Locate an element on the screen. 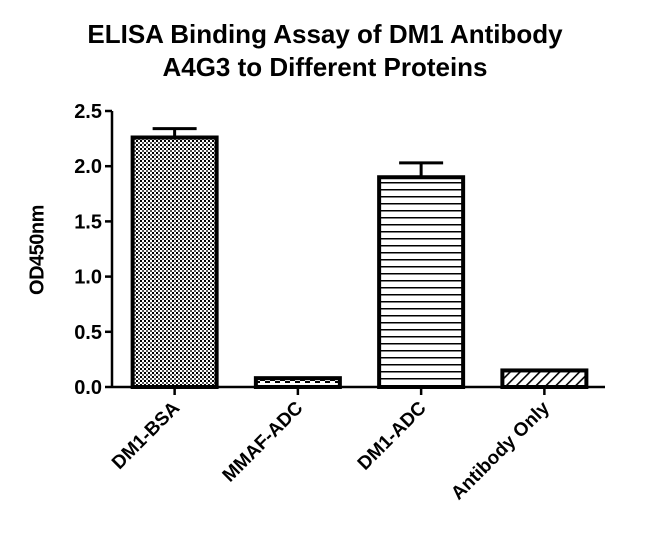  bar-antibody-only is located at coordinates (544, 379).